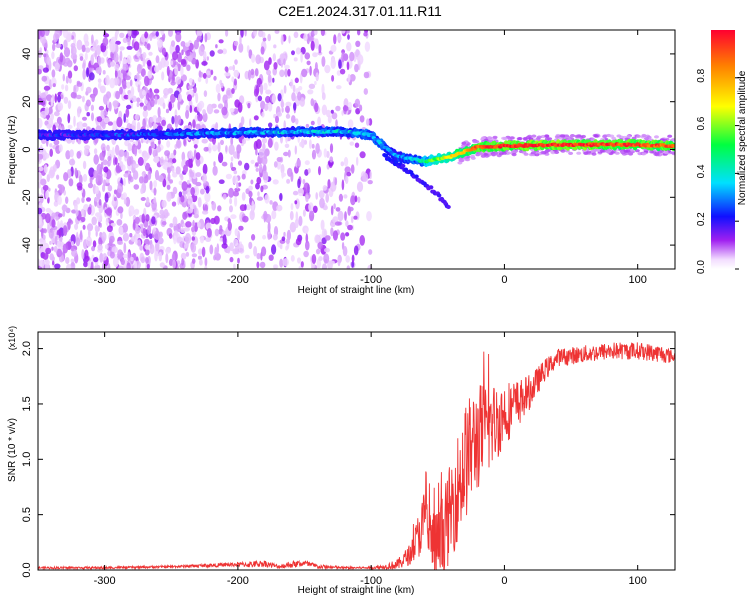  What do you see at coordinates (701, 123) in the screenshot?
I see `colorbar-tick-label: 0.6` at bounding box center [701, 123].